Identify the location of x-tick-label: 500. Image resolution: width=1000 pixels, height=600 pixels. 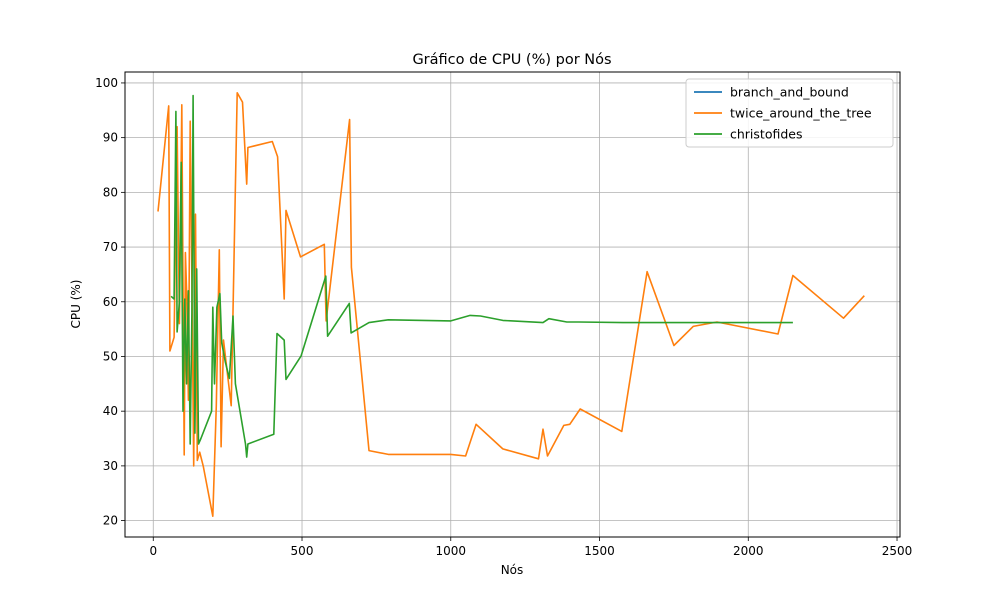
(302, 551).